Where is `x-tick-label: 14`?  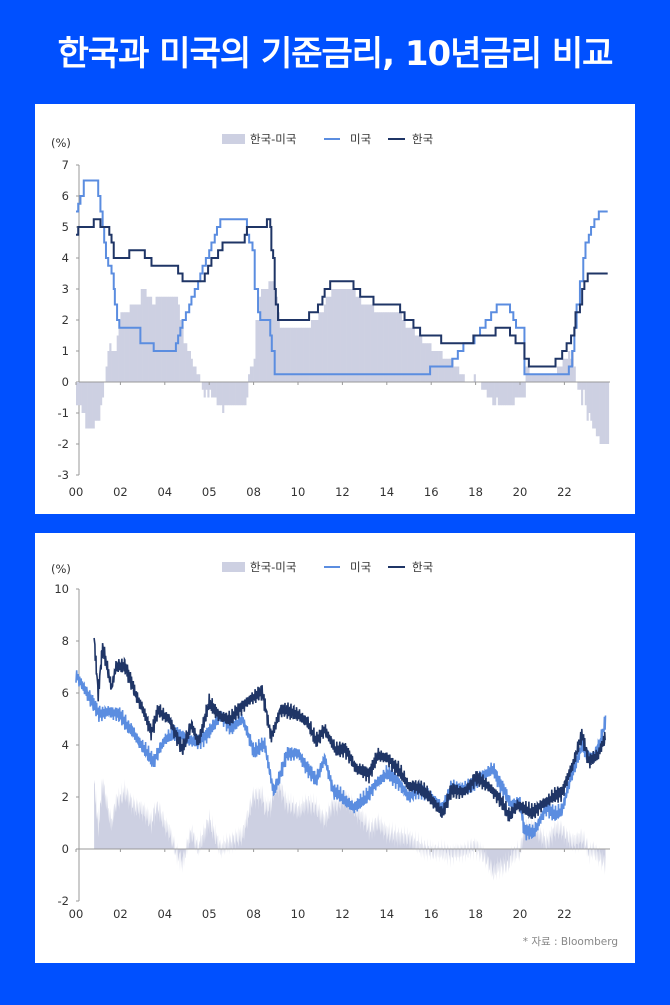 x-tick-label: 14 is located at coordinates (386, 914).